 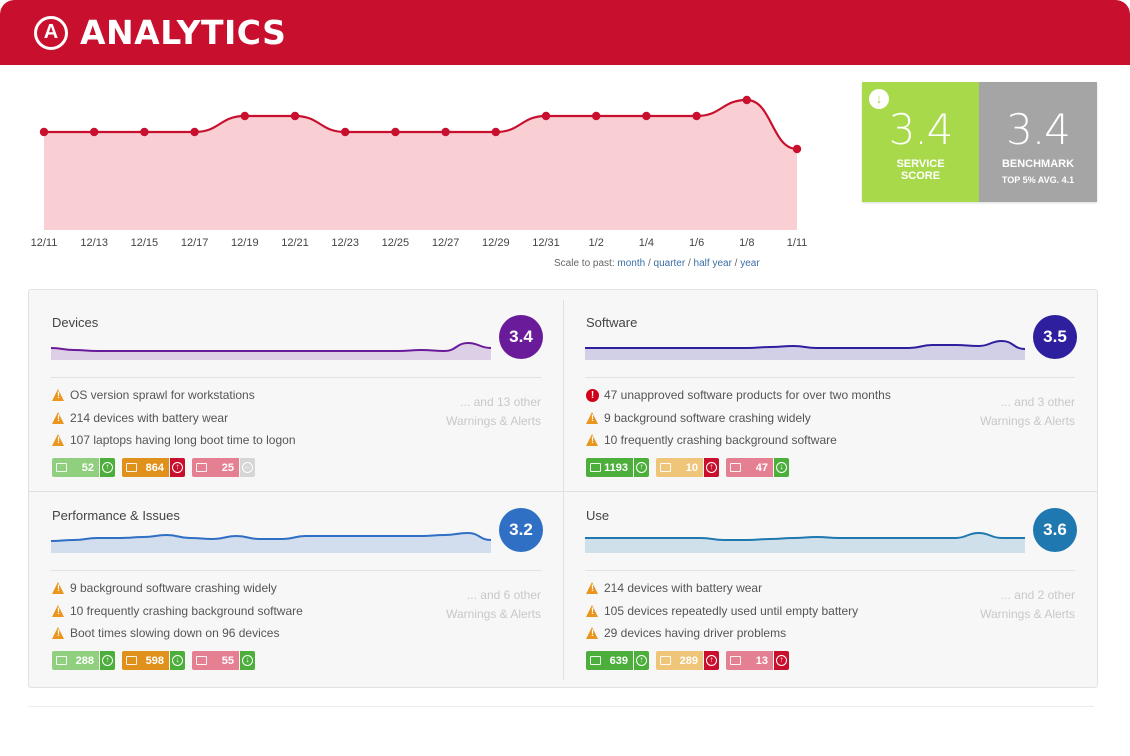 What do you see at coordinates (1027, 412) in the screenshot?
I see `more-alerts-link: ... and 3 other Warnings & Alerts` at bounding box center [1027, 412].